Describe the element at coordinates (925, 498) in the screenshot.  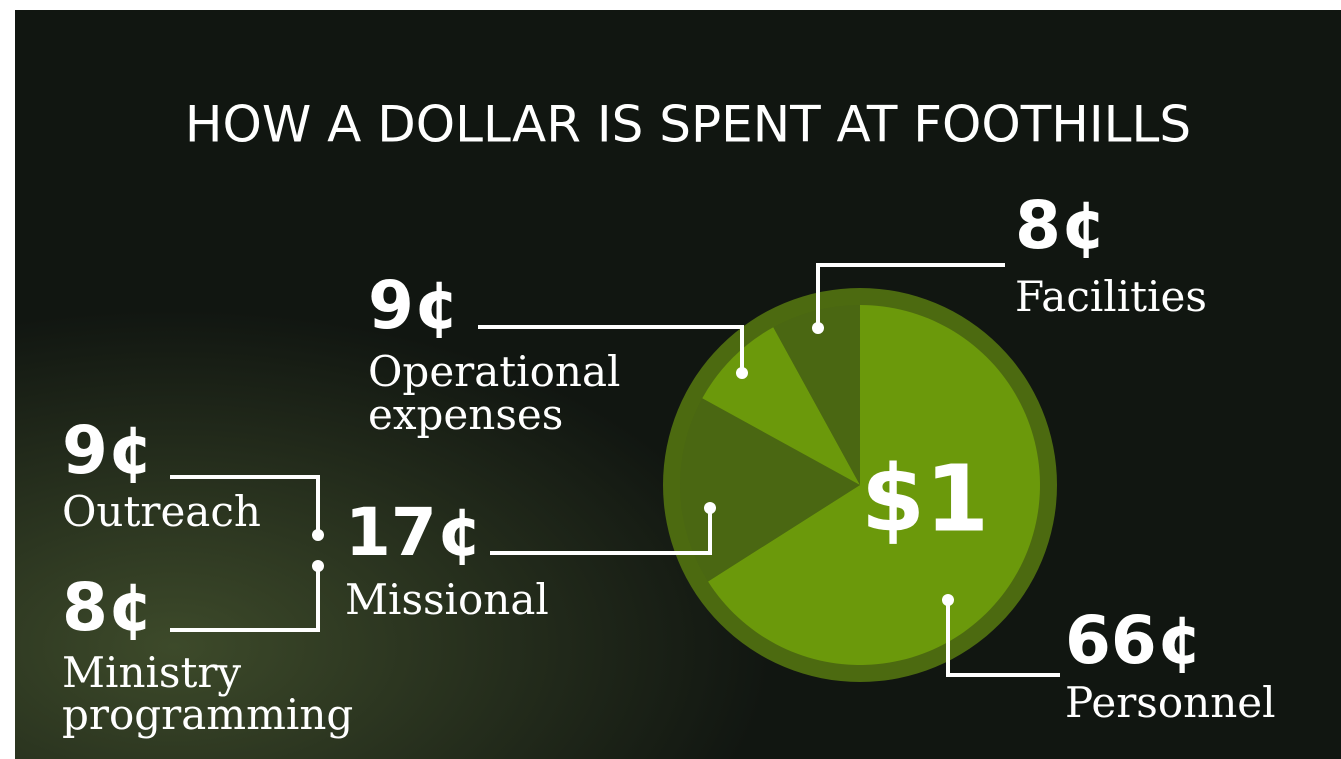
I see `center-label: $1` at that location.